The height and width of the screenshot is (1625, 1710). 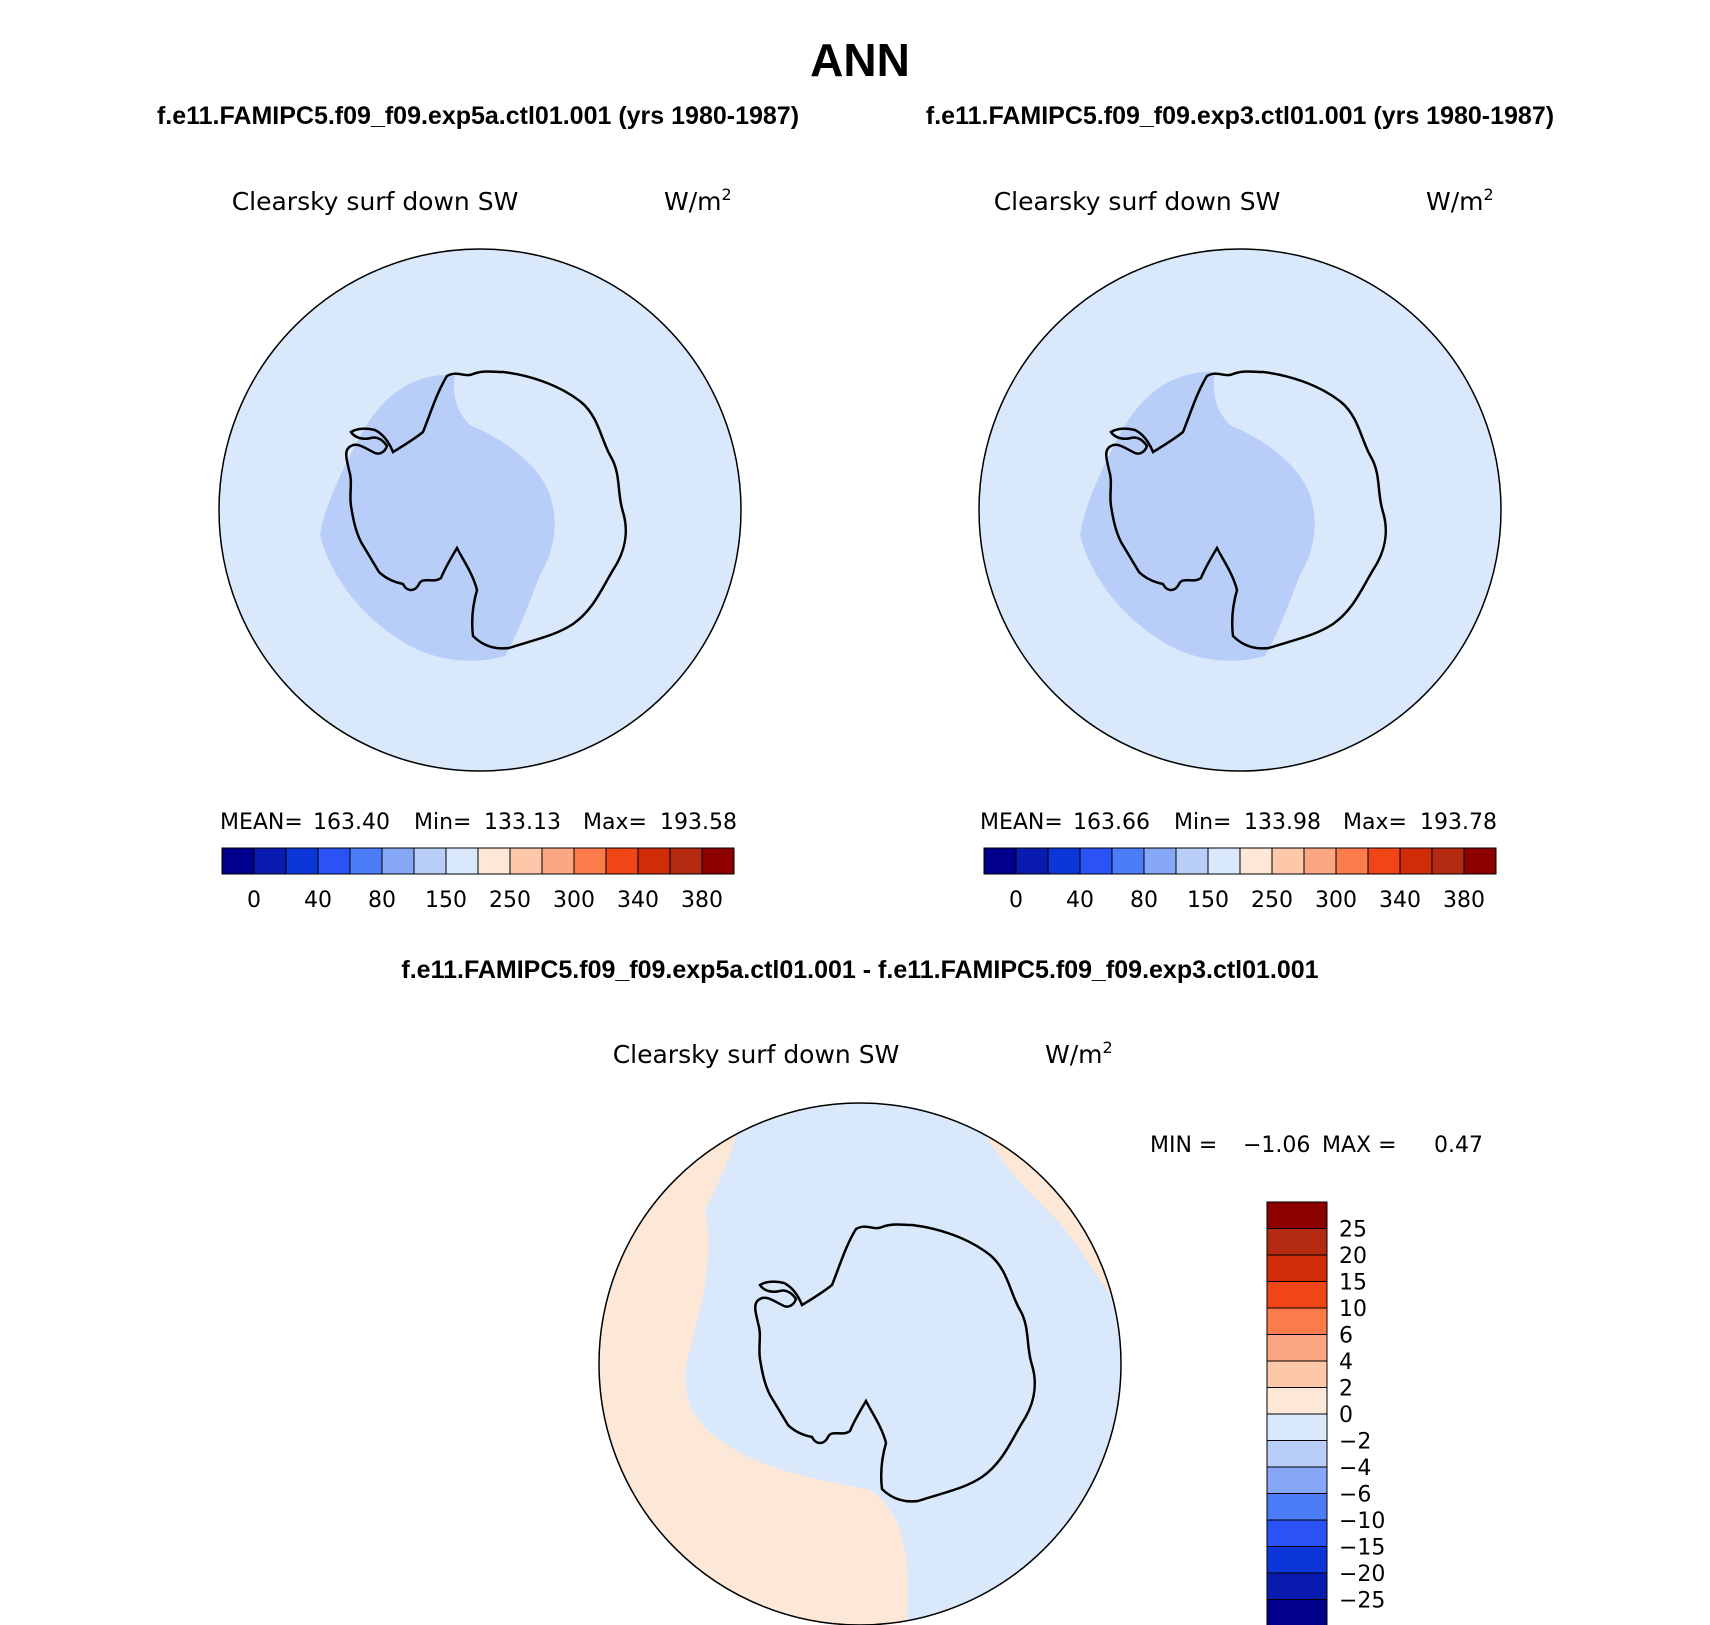 What do you see at coordinates (698, 200) in the screenshot?
I see `panel-a-units: W/m2` at bounding box center [698, 200].